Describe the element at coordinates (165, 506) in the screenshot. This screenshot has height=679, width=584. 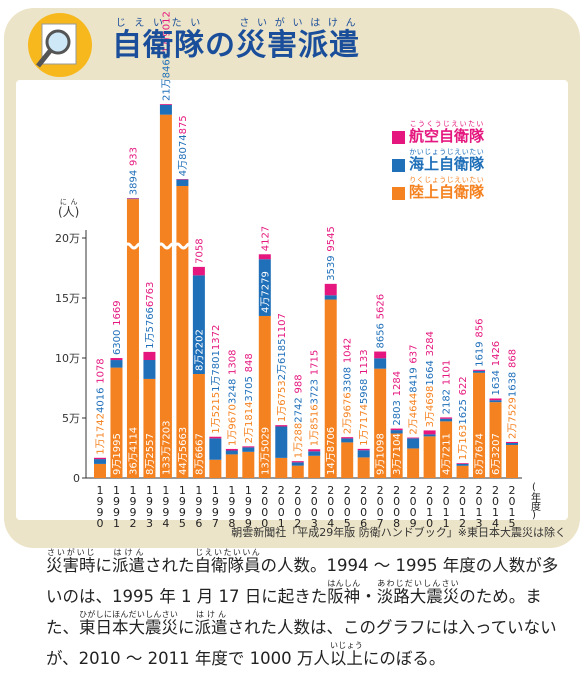
I see `x-tick-label: 1994` at that location.